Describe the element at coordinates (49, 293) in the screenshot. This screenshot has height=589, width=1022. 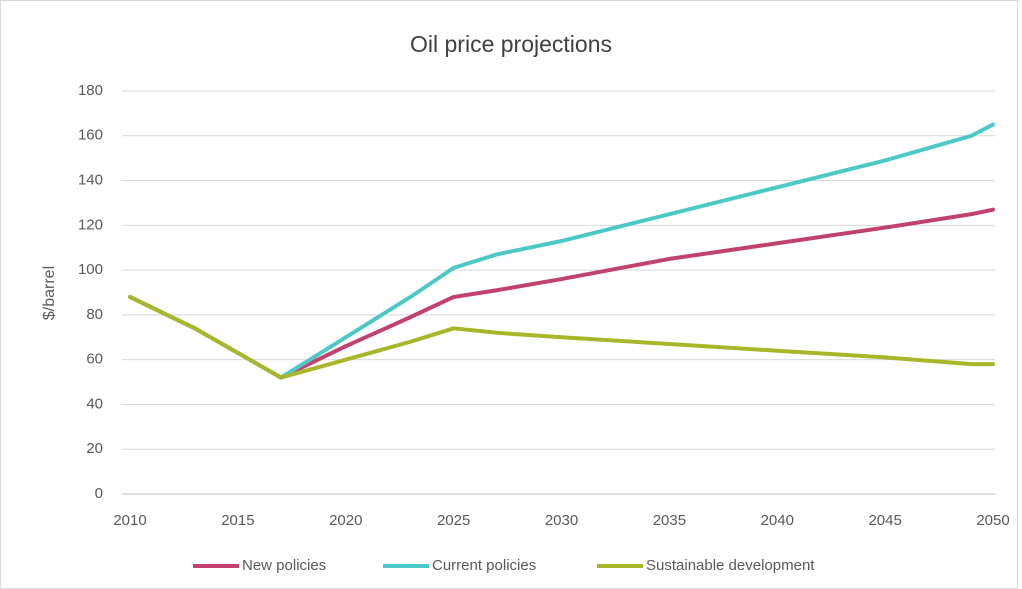
I see `y-axis-label: $/barrel` at that location.